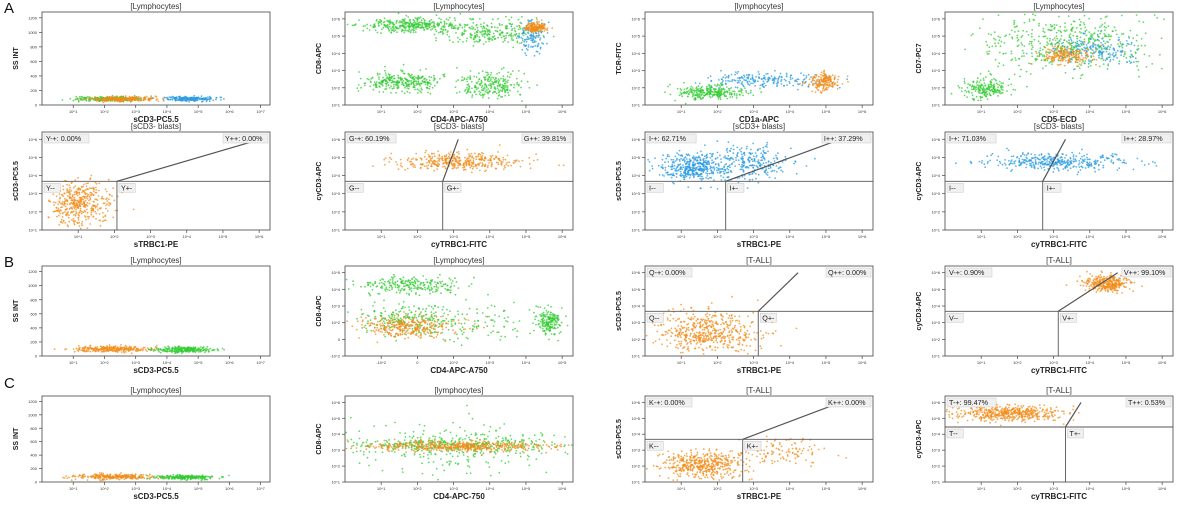 This screenshot has height=505, width=1200. Describe the element at coordinates (335, 105) in the screenshot. I see `y-tick-label: 10^1` at that location.